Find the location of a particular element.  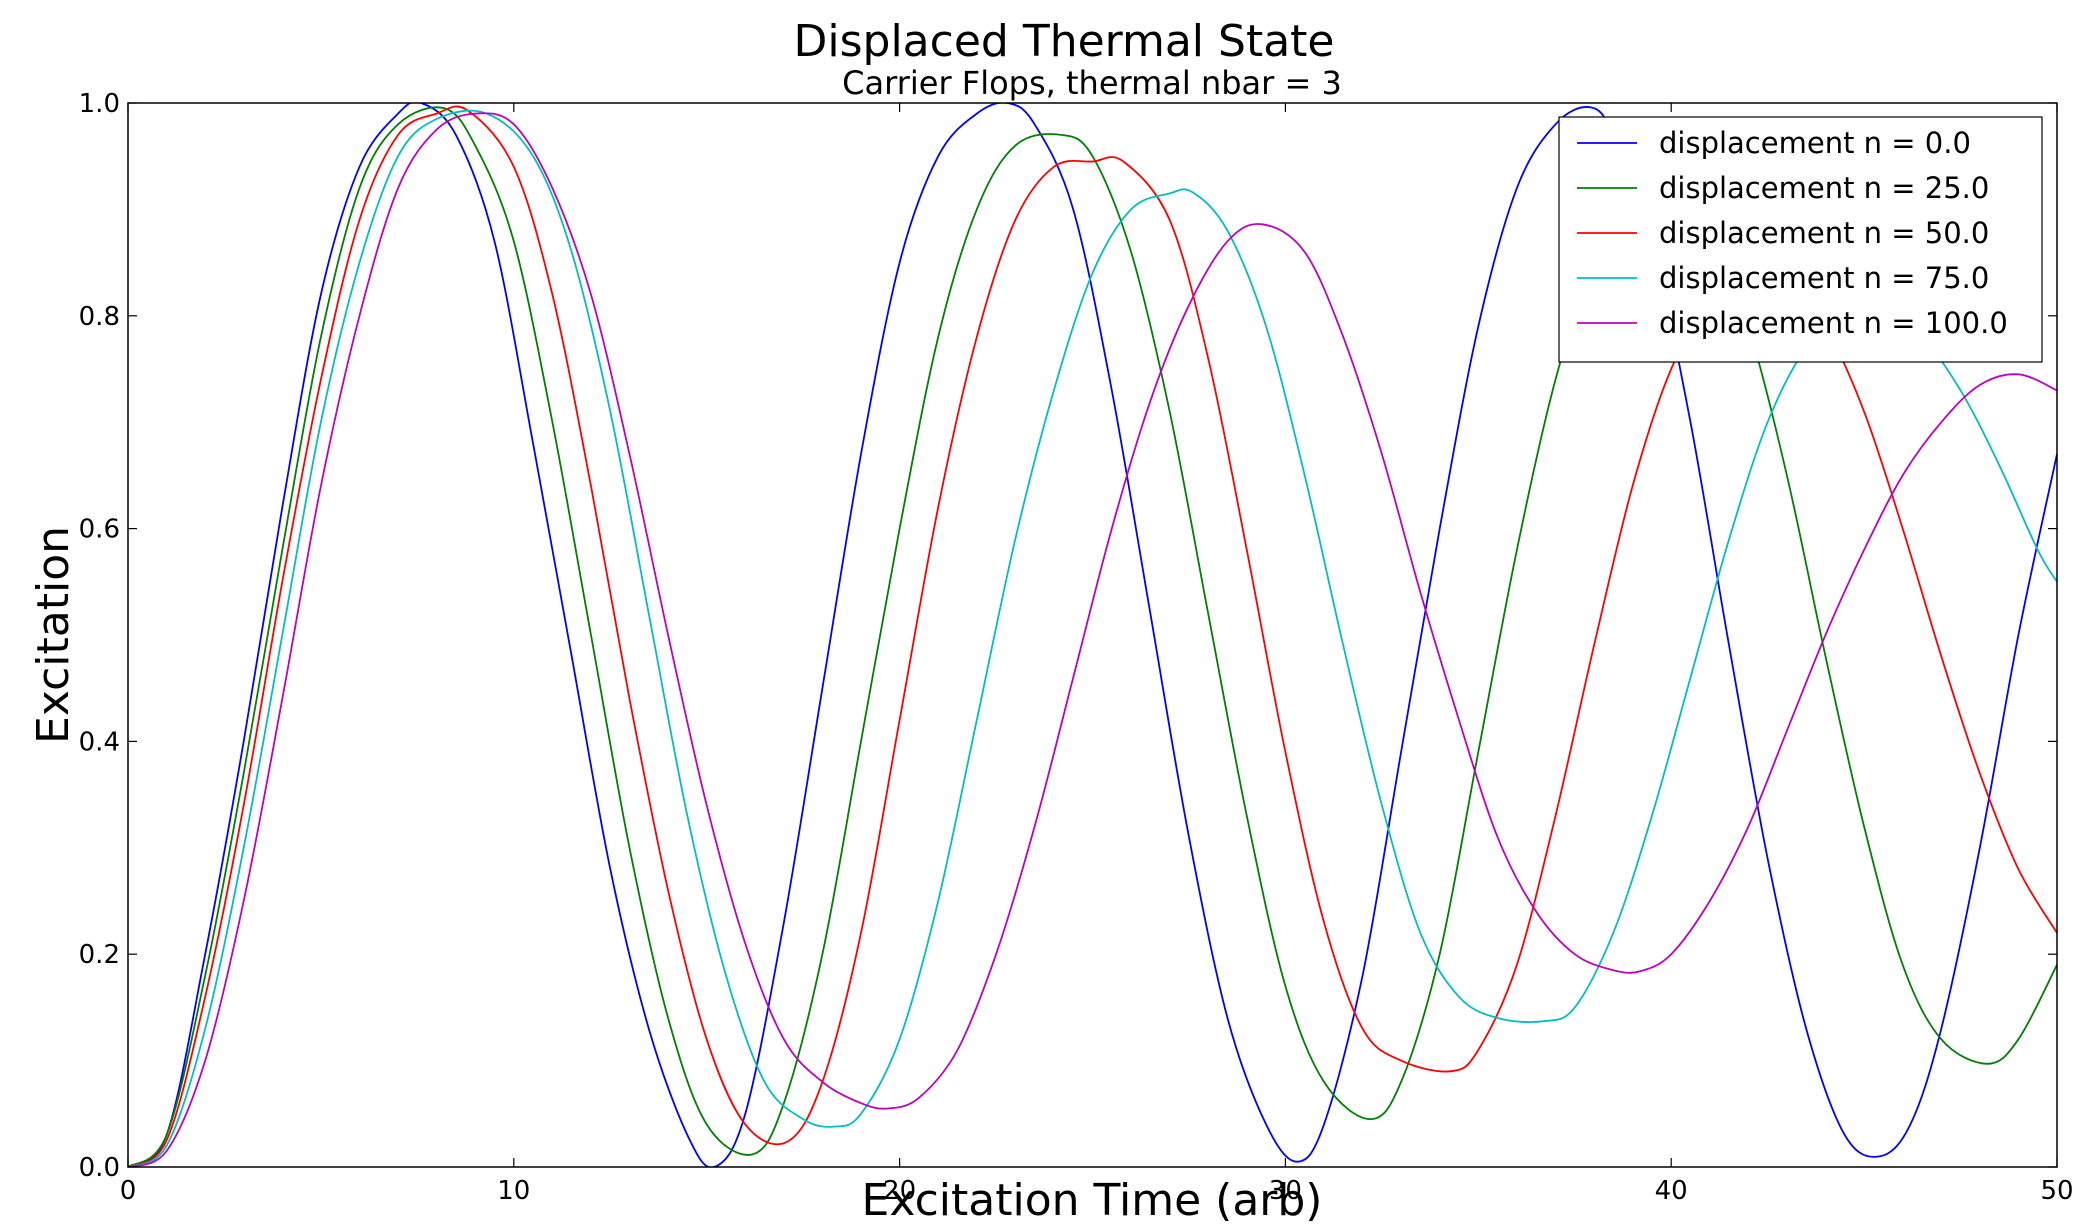

x-axis-label: Excitation Time (arb) is located at coordinates (1092, 1200).